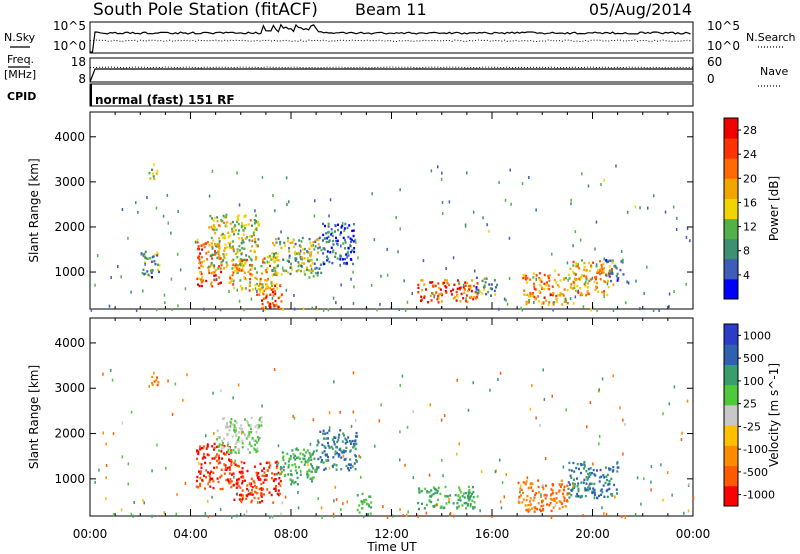  Describe the element at coordinates (731, 168) in the screenshot. I see `colorbar-segment` at that location.